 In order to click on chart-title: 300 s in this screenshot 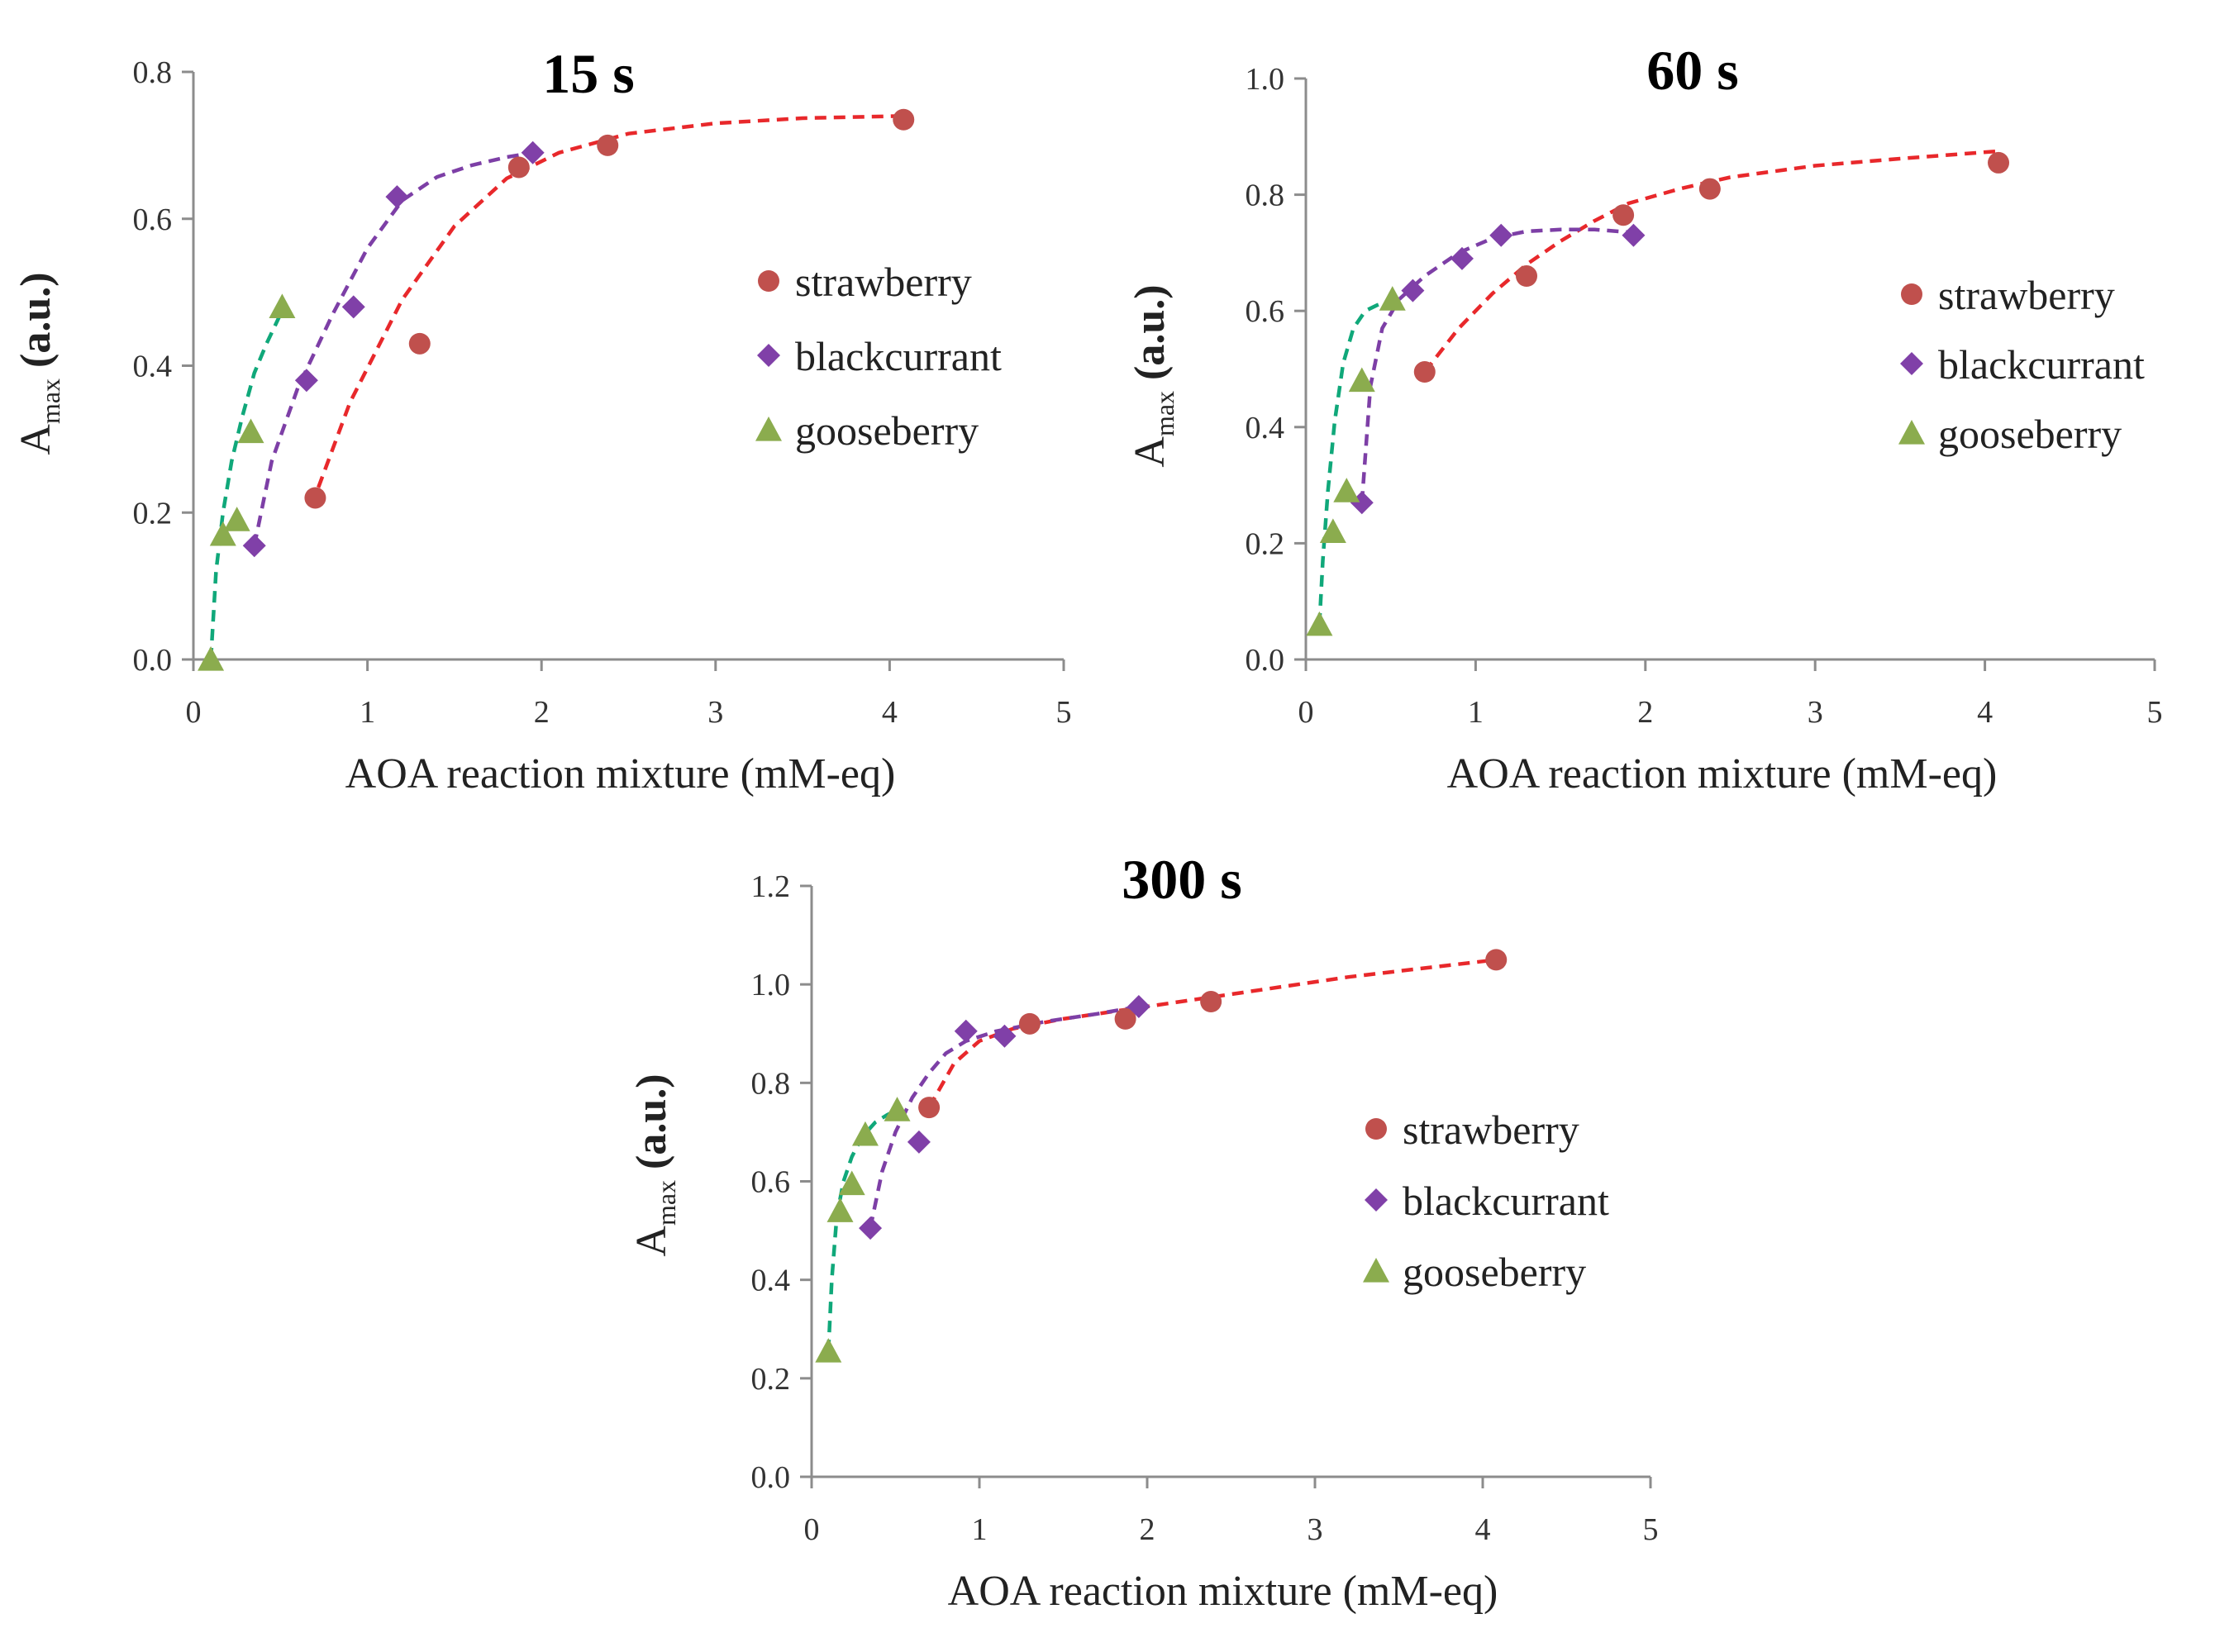, I will do `click(1181, 879)`.